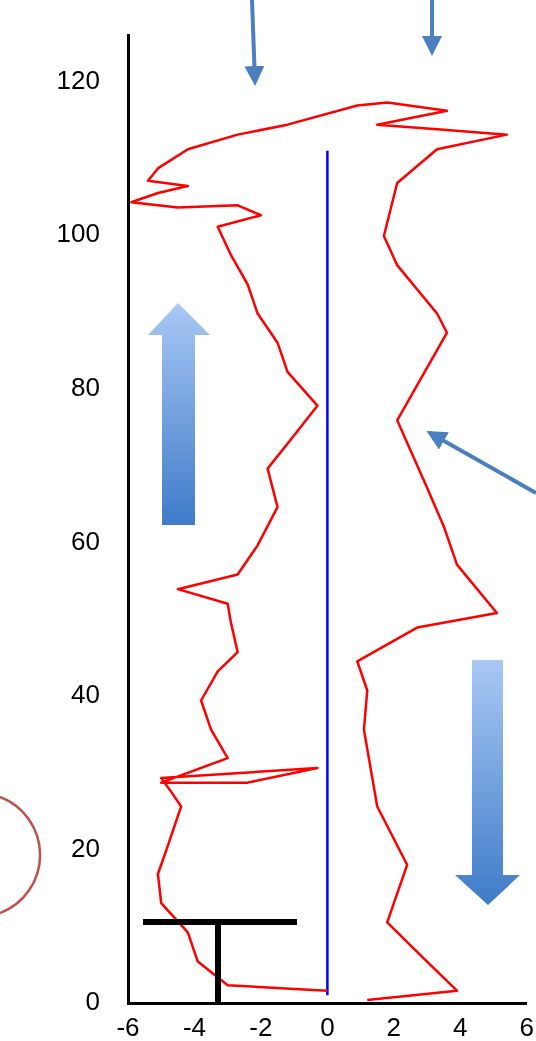 The image size is (536, 1041). Describe the element at coordinates (85, 540) in the screenshot. I see `y-tick-label: 60` at that location.